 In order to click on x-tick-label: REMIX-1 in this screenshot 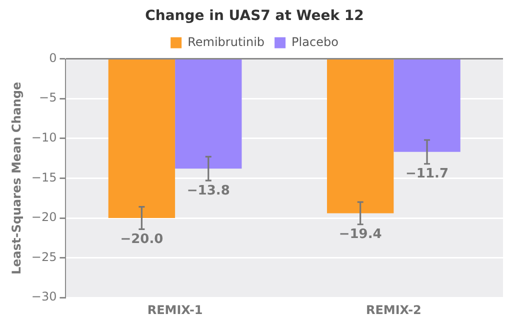, I will do `click(175, 309)`.